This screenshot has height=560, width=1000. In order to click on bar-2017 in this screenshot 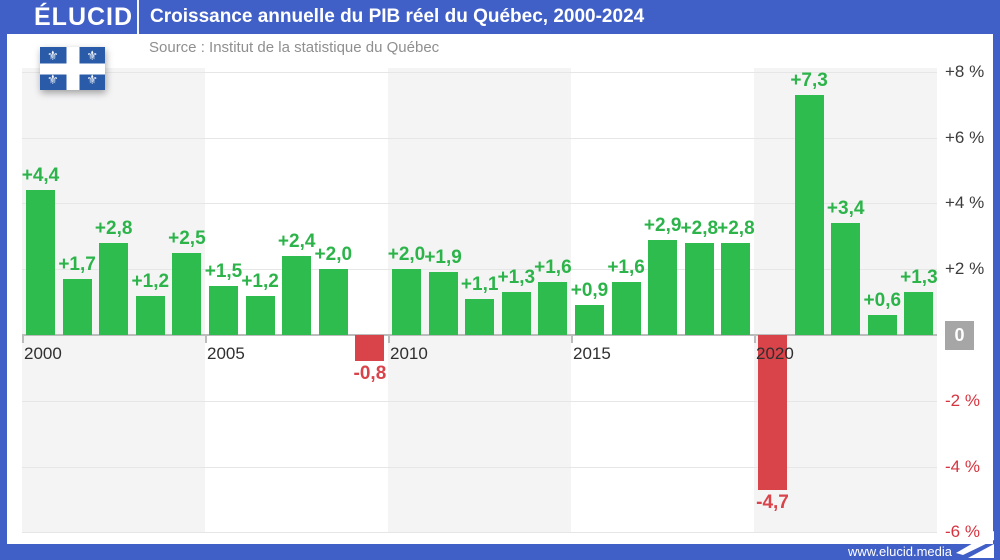, I will do `click(663, 287)`.